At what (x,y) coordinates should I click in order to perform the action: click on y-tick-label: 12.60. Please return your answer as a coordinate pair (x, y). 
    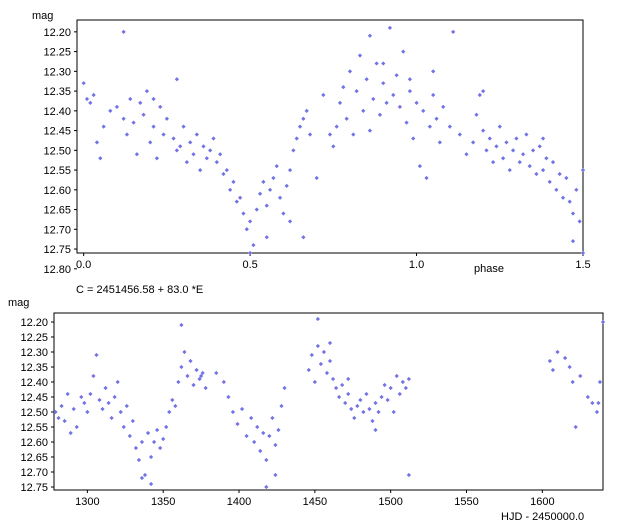
    Looking at the image, I should click on (57, 191).